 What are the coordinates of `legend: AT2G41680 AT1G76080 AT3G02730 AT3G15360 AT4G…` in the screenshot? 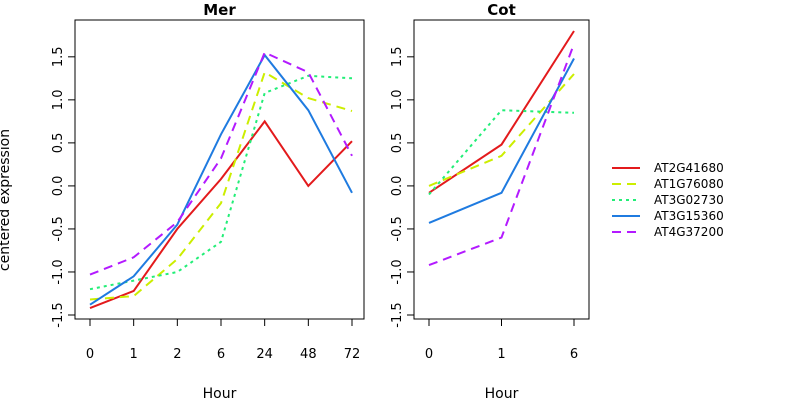 It's located at (668, 200).